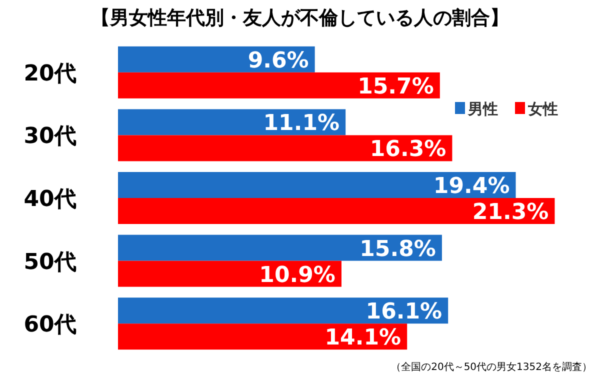 The image size is (600, 378). What do you see at coordinates (408, 149) in the screenshot?
I see `data-label: 16.3%` at bounding box center [408, 149].